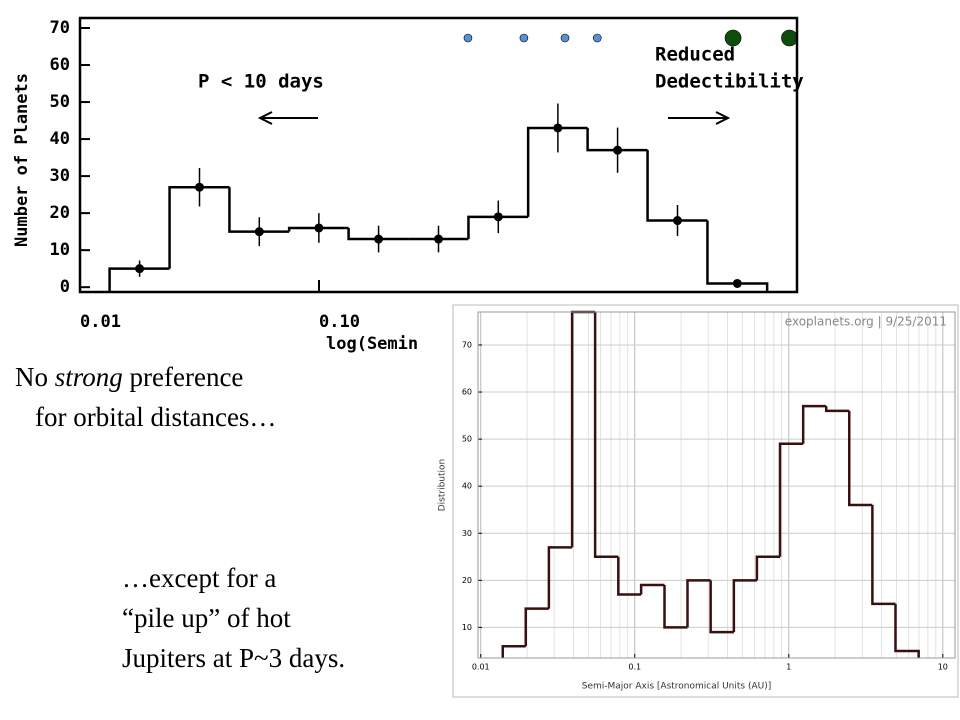 This screenshot has width=960, height=720. Describe the element at coordinates (372, 344) in the screenshot. I see `x-axis-label: log(Semin` at that location.